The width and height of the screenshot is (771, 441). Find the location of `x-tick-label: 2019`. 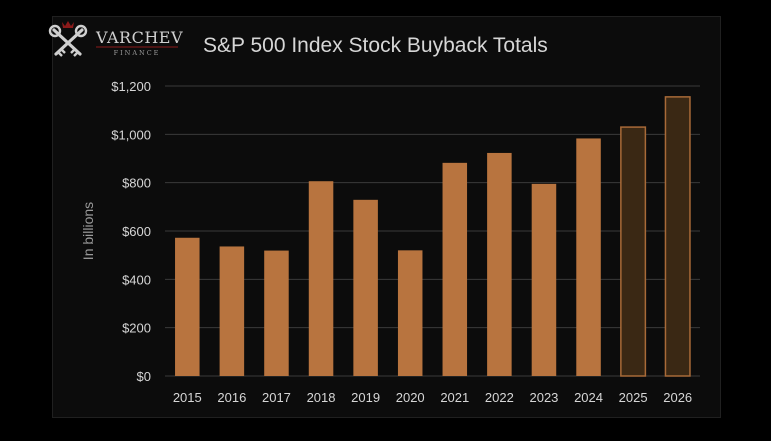

x-tick-label: 2019 is located at coordinates (365, 397).